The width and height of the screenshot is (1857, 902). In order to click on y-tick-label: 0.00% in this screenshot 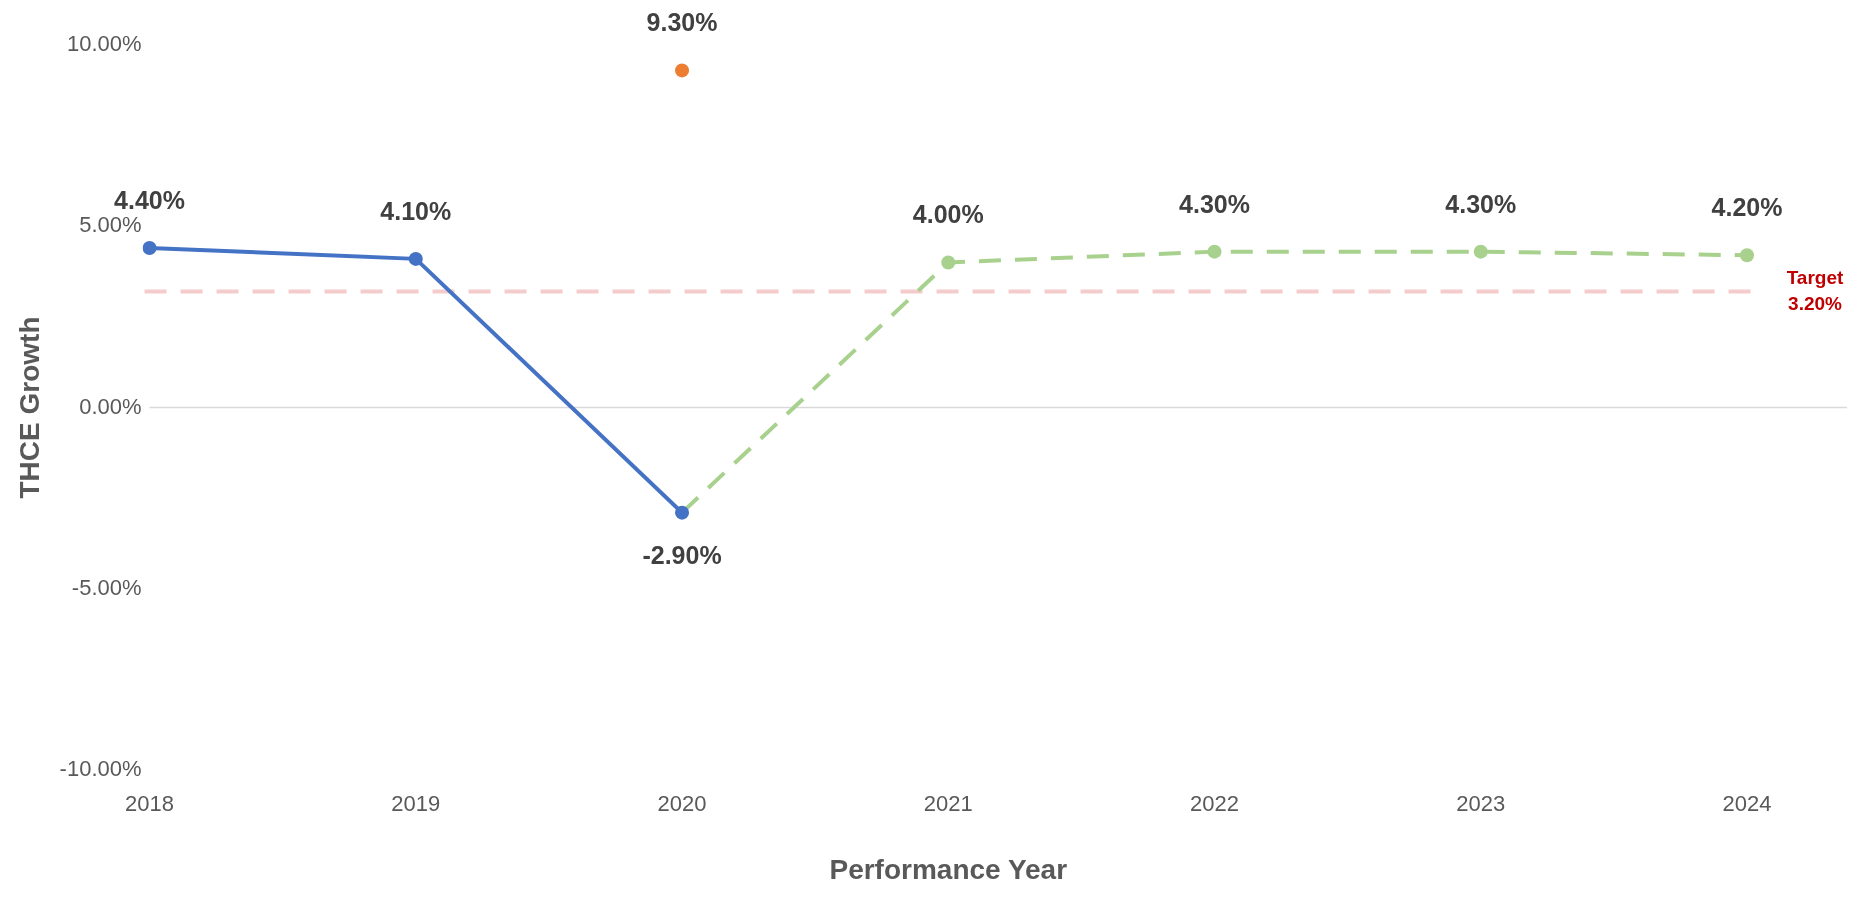, I will do `click(110, 406)`.